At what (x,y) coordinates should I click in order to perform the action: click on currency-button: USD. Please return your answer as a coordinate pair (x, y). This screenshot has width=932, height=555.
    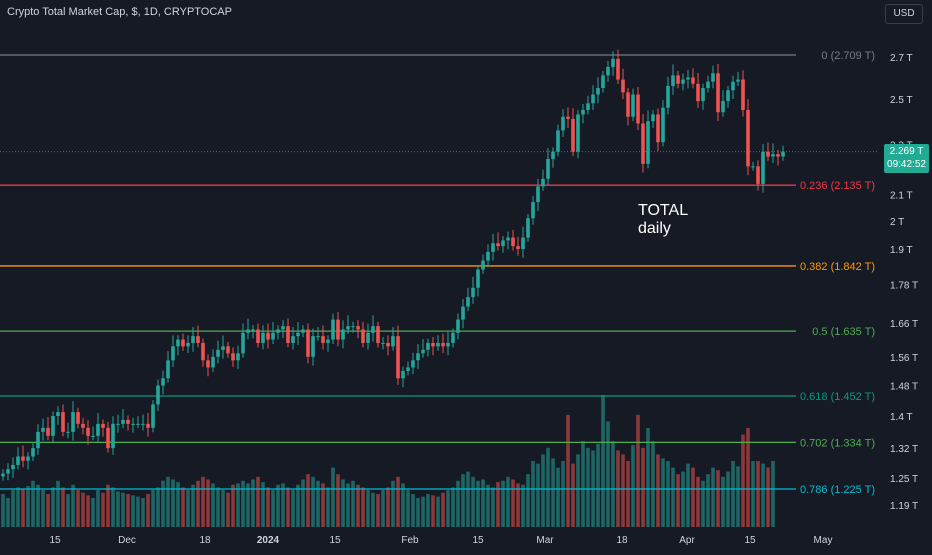
    Looking at the image, I should click on (904, 14).